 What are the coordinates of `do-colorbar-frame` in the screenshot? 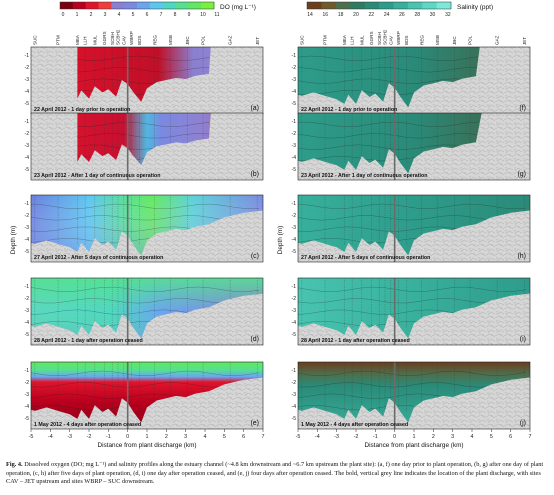 It's located at (137, 5).